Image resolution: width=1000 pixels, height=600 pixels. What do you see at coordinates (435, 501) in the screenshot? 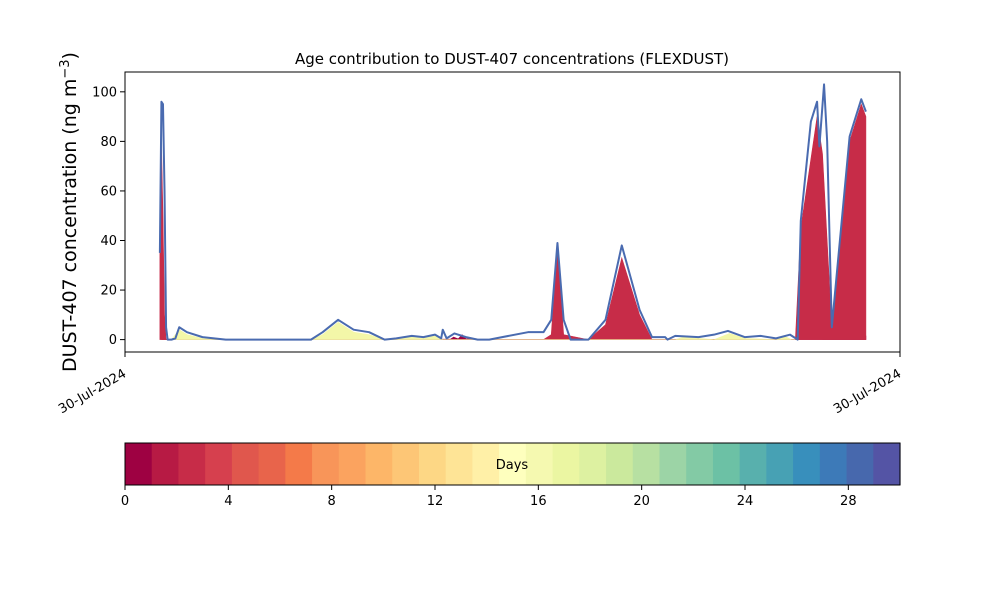
I see `colorbar-tick-label: 12` at bounding box center [435, 501].